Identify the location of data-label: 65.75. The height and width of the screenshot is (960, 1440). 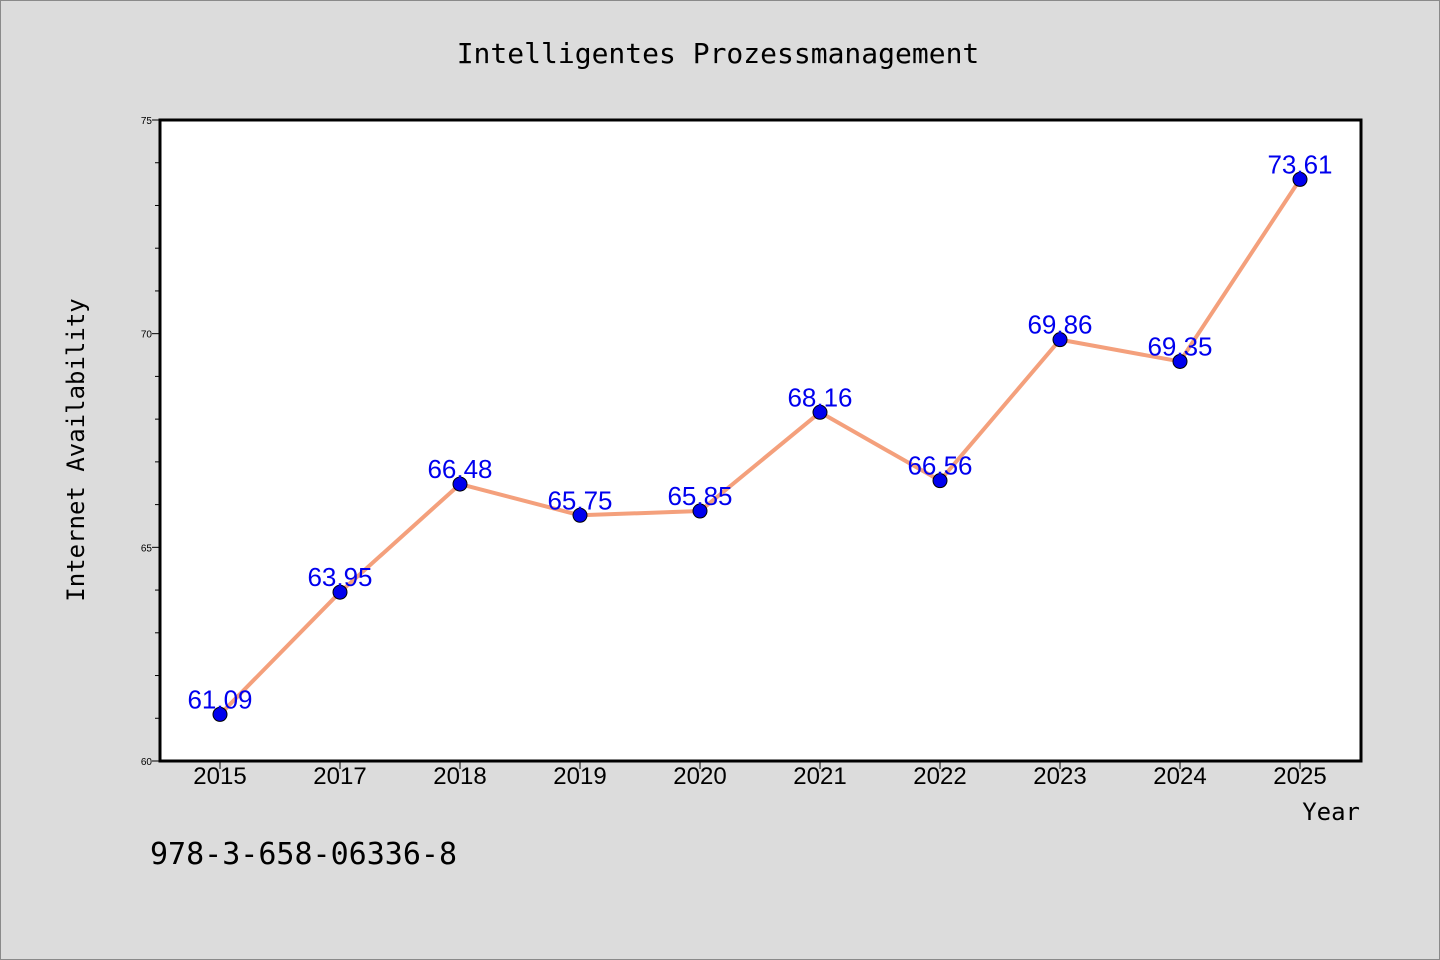
(579, 500).